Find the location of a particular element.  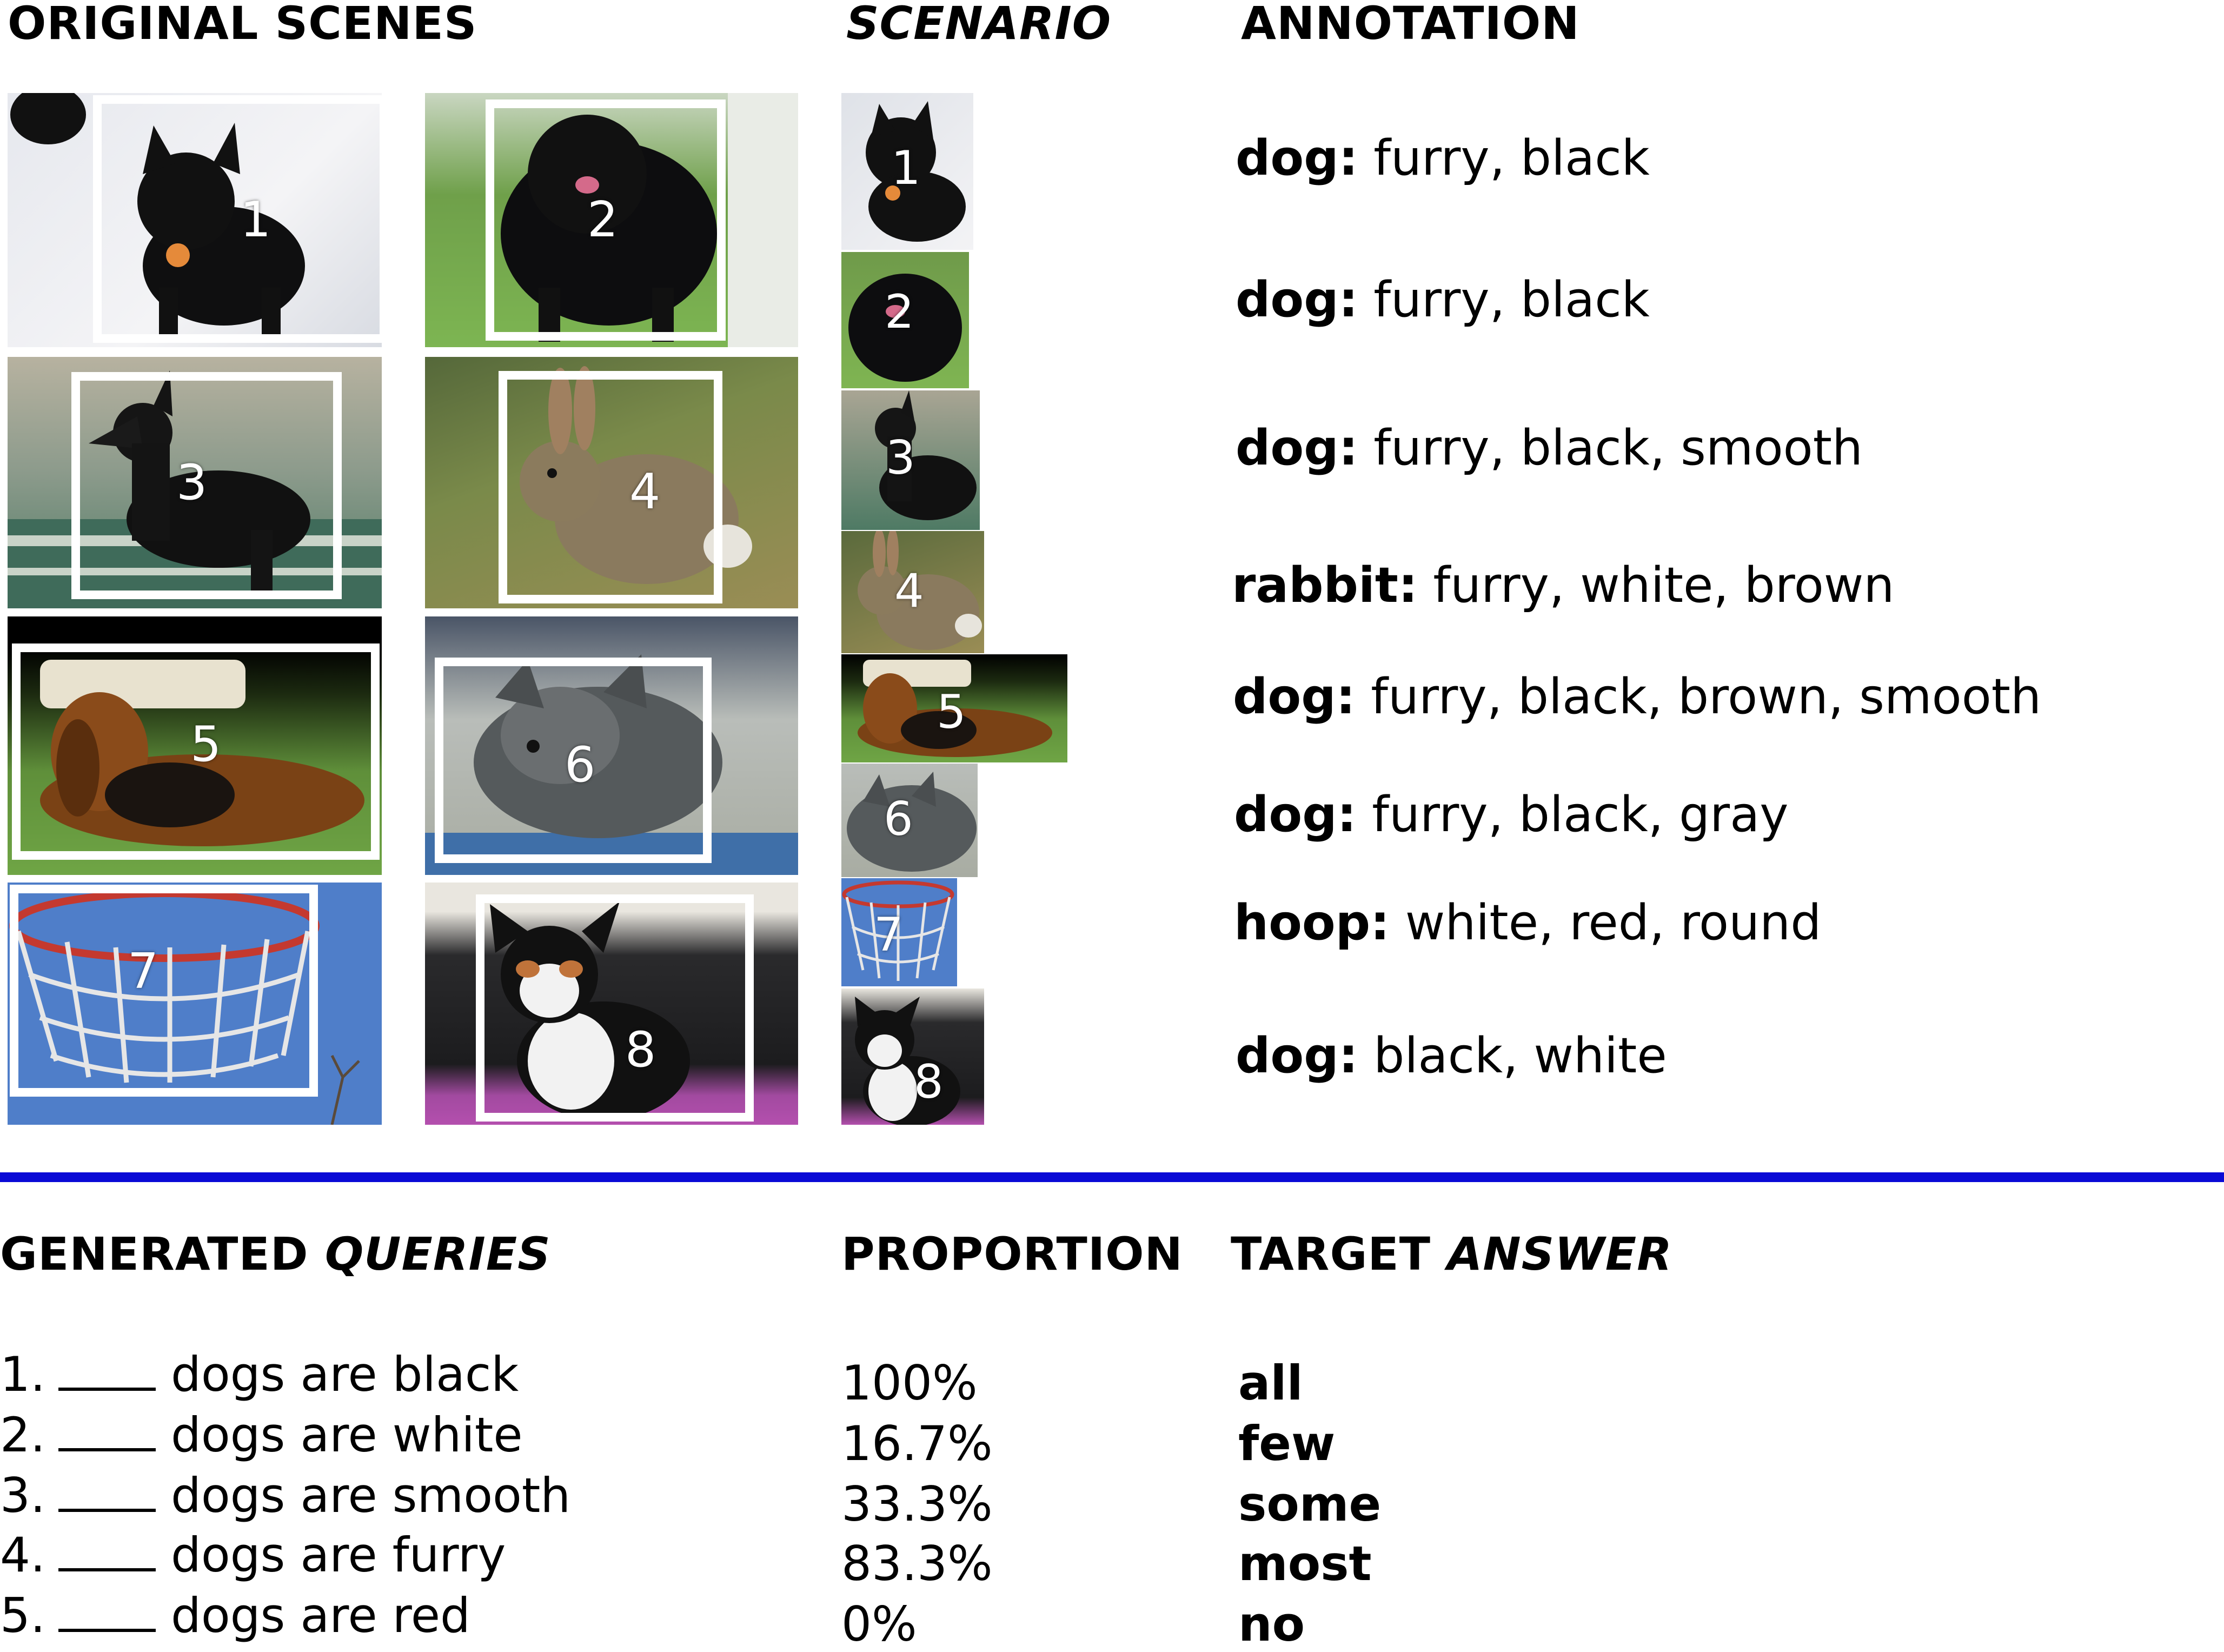

scene-number-7: 7 is located at coordinates (143, 971).